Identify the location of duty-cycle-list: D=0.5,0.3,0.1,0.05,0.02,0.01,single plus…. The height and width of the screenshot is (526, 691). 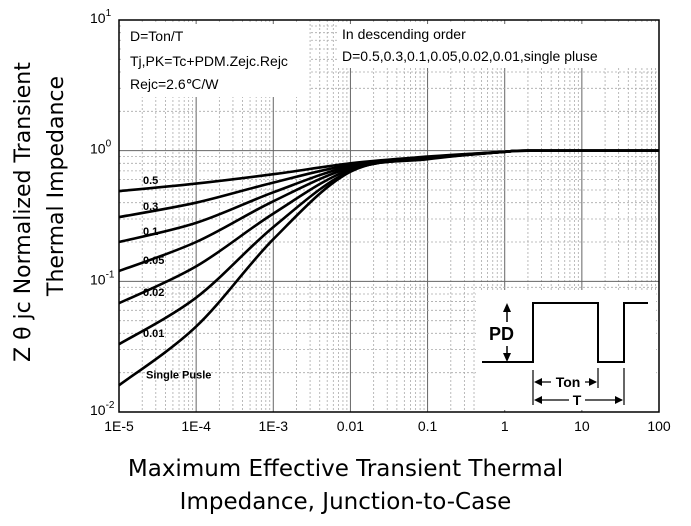
(470, 56).